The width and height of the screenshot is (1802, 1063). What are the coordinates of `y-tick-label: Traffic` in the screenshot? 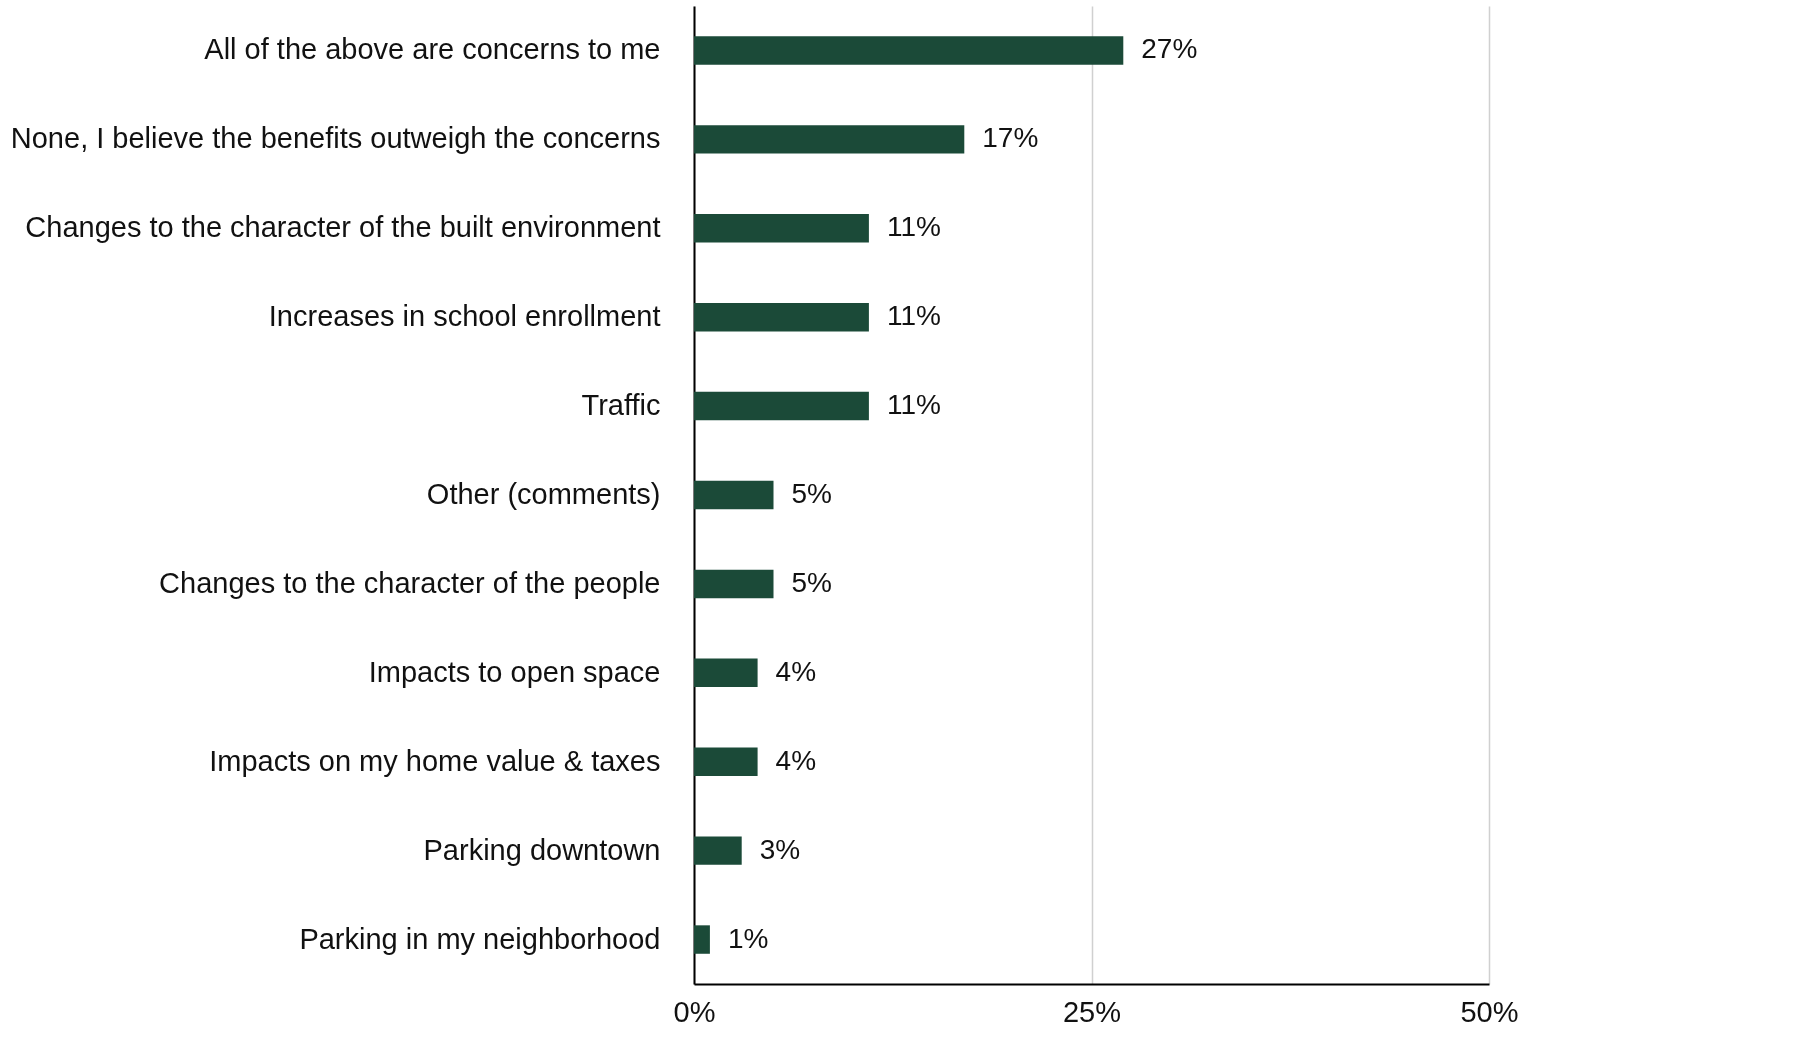 It's located at (621, 405).